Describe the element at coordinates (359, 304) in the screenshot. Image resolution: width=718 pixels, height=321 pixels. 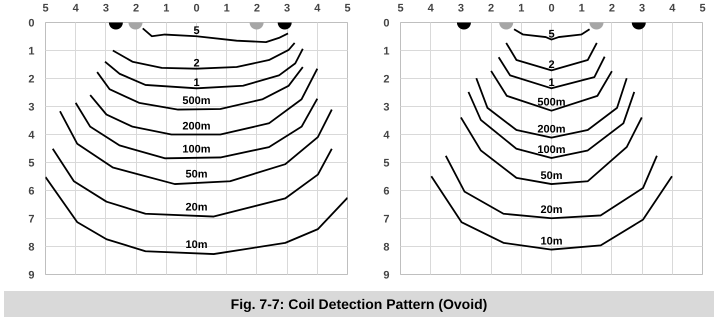
I see `caption: Fig. 7-7: Coil Detection Pattern (Ovoid)` at that location.